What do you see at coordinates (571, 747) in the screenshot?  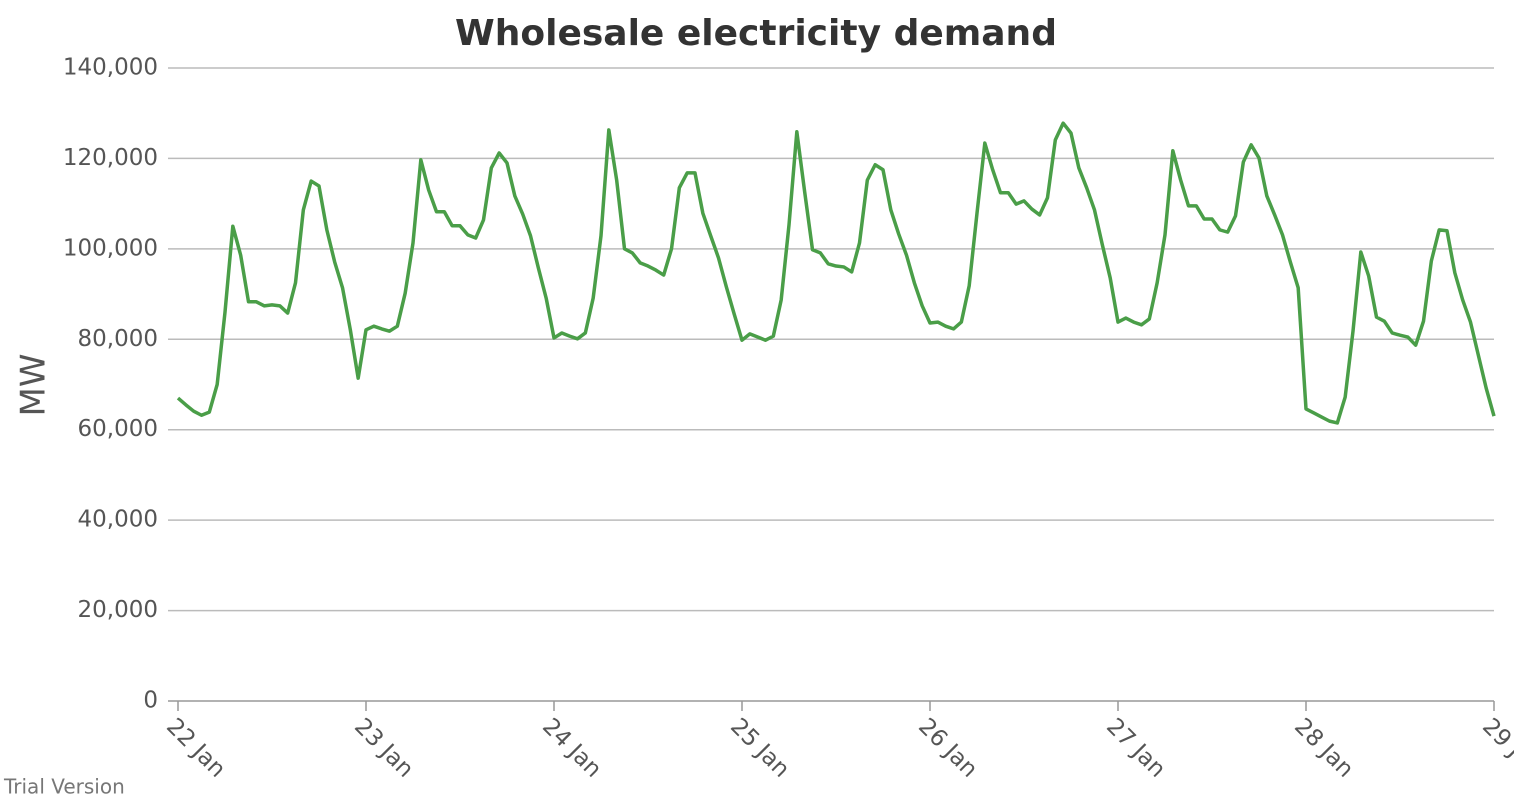 I see `x-tick-label: 24 Jan` at bounding box center [571, 747].